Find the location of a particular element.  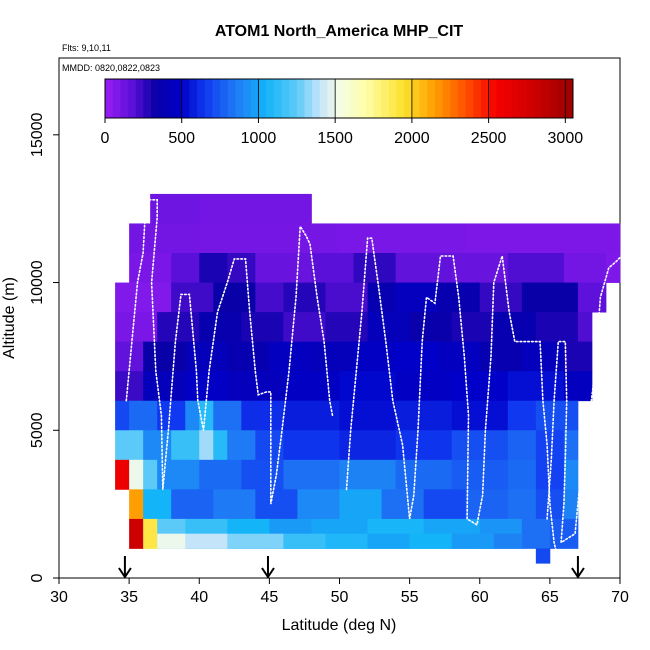

x-tick-label: 40 is located at coordinates (199, 597).